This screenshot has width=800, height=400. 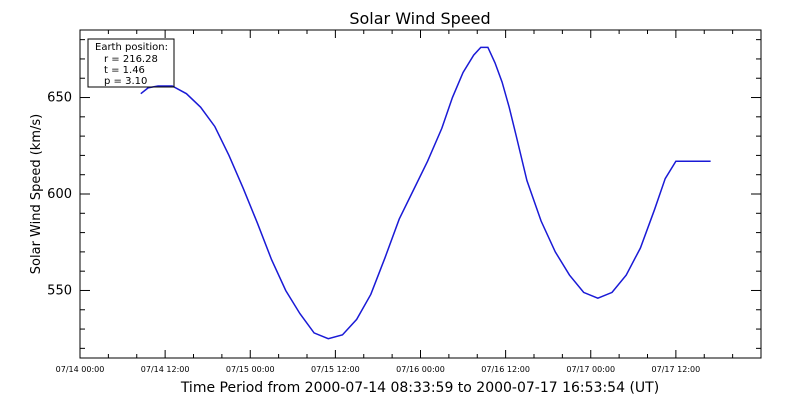 I want to click on x-tick-label: 07/17 12:00, so click(x=676, y=369).